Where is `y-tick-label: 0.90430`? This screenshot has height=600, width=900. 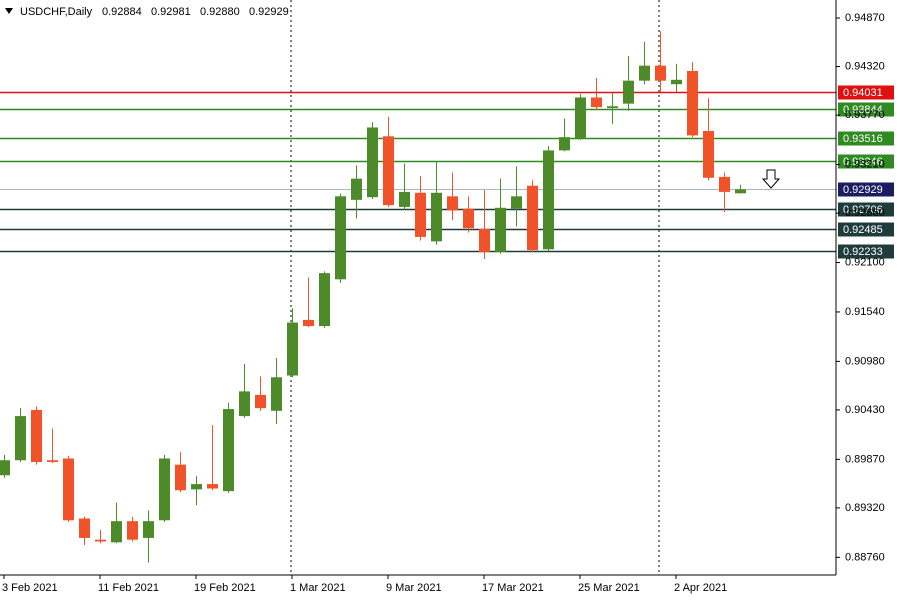 y-tick-label: 0.90430 is located at coordinates (865, 410).